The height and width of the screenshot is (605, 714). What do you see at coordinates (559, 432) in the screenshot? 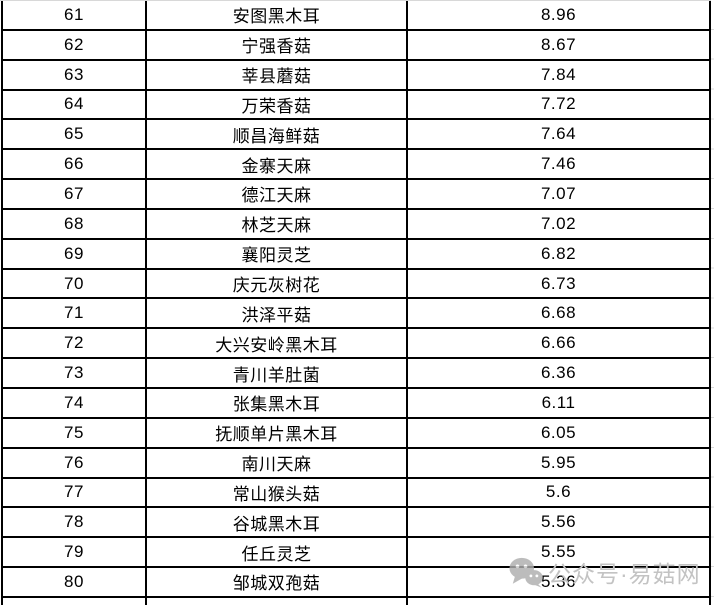
I see `value-cell: 6.05` at bounding box center [559, 432].